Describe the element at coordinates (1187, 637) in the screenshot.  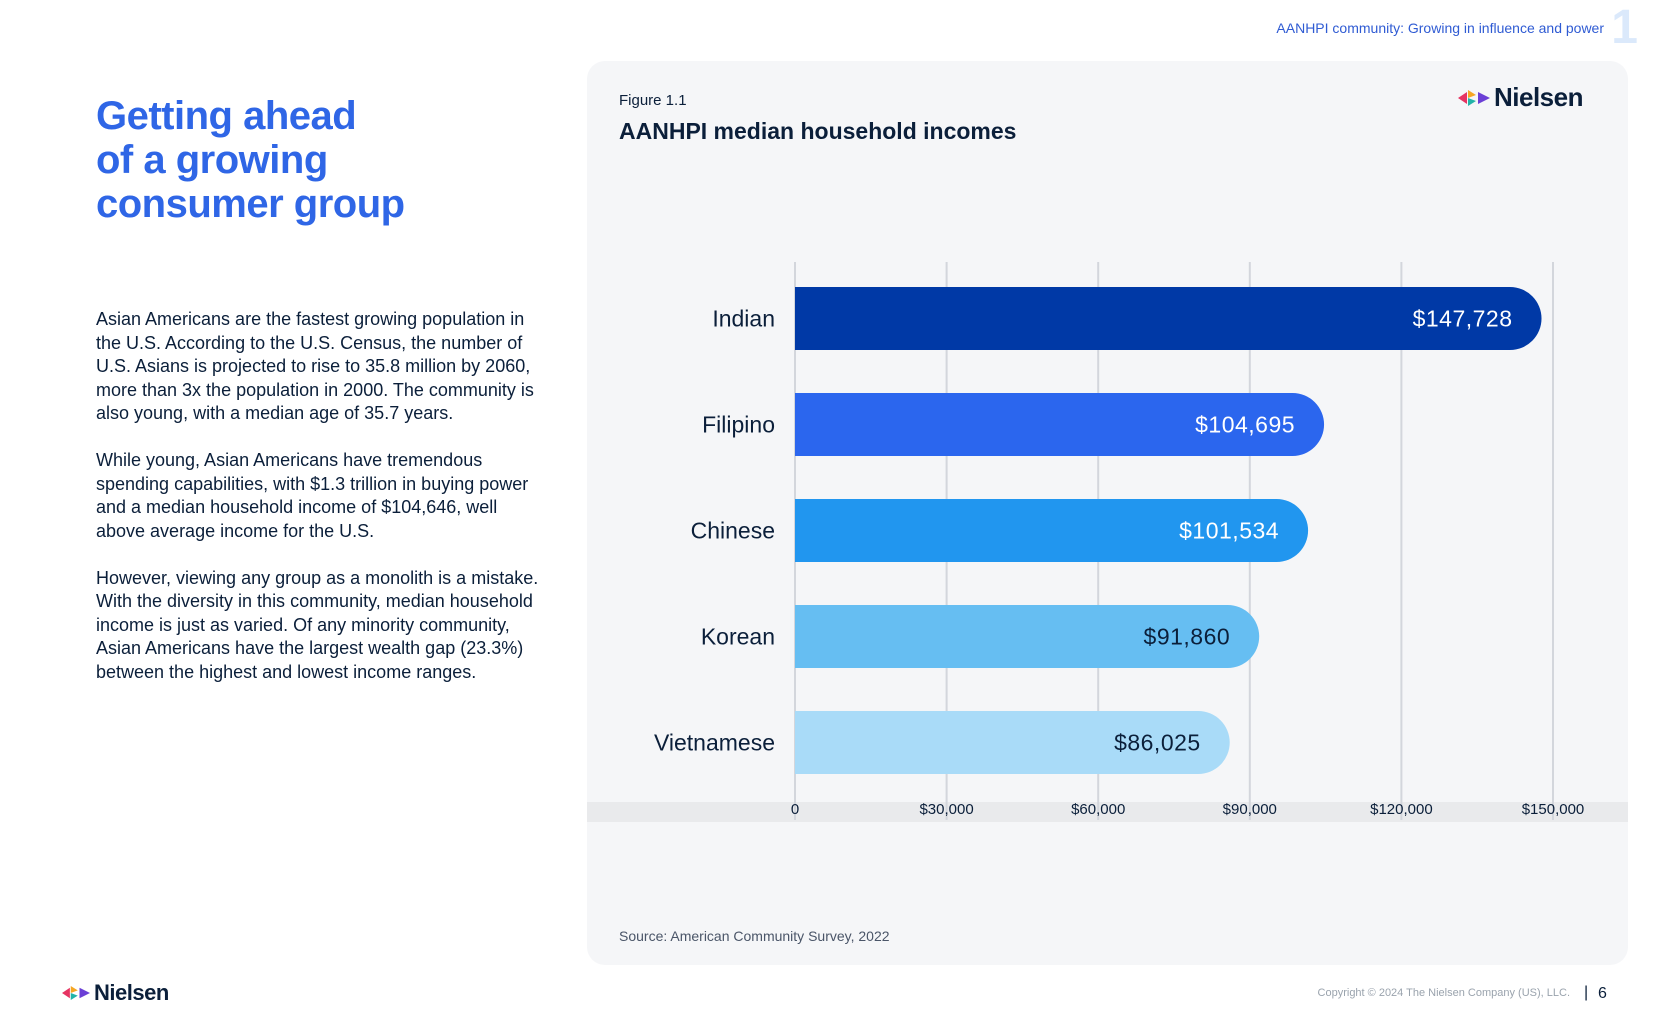
I see `data-label: $91,860` at that location.